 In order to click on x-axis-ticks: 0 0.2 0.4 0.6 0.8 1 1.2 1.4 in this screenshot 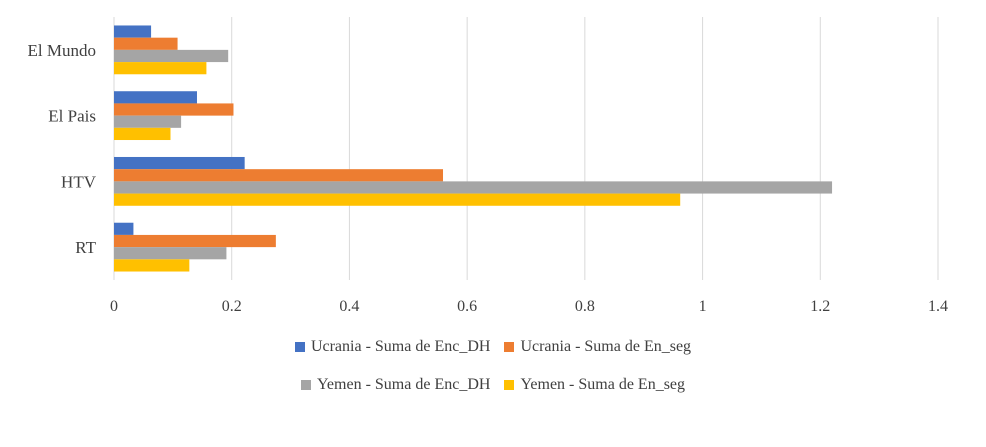, I will do `click(529, 306)`.